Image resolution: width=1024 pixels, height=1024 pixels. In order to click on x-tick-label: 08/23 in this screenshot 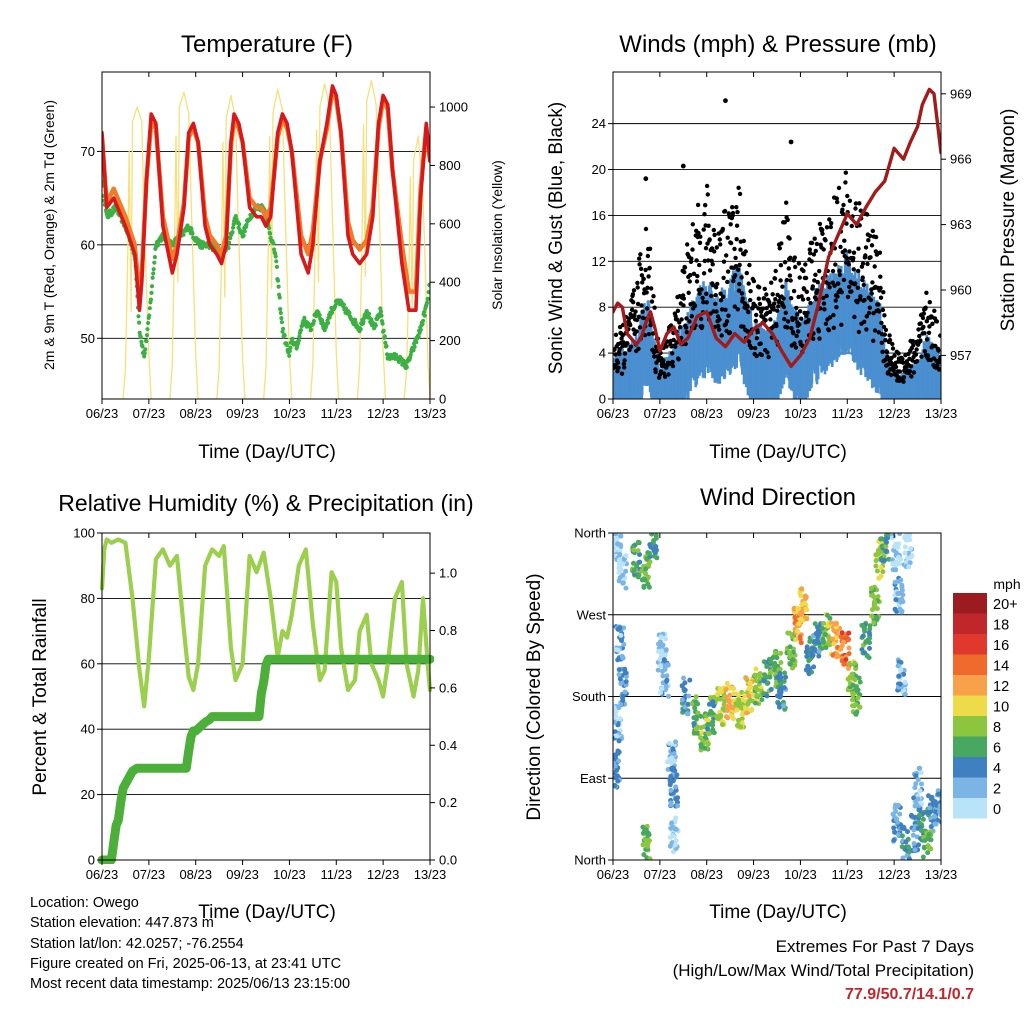, I will do `click(195, 413)`.